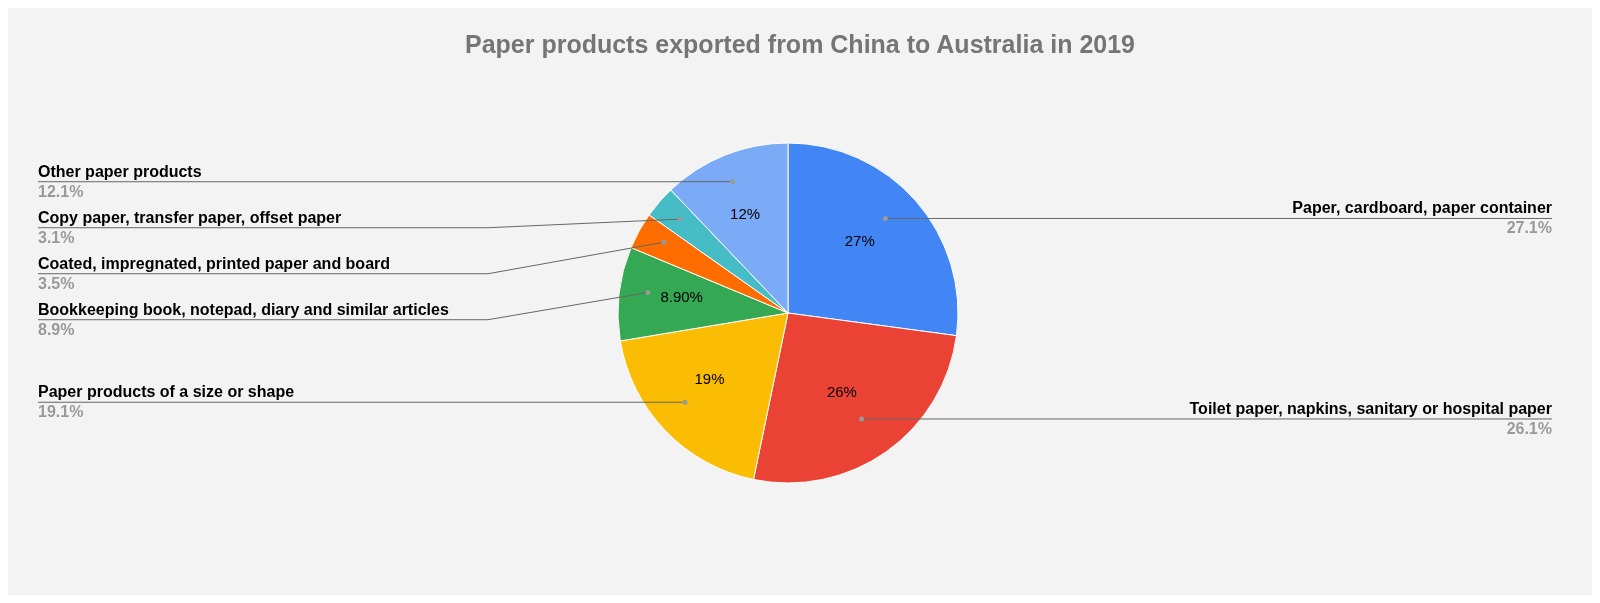 The image size is (1600, 603). I want to click on text: 26%, so click(841, 391).